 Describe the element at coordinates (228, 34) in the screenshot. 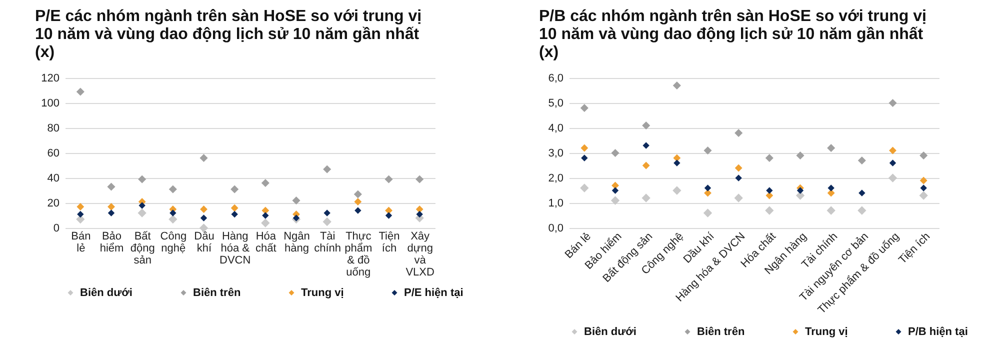

I see `chart-title: P/E các nhóm ngành trên sàn HoSE so với trung vị 10 năm và vùng dao động lịch sử 10 năm gần nhất (x)` at that location.